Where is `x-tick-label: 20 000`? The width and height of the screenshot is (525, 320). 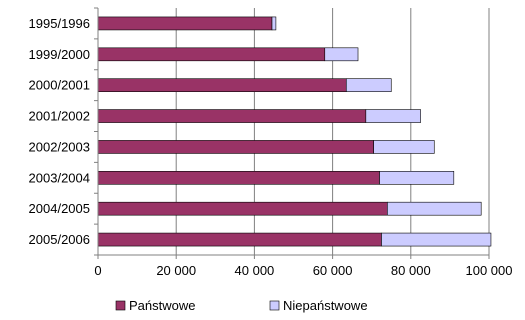
x-tick-label: 20 000 is located at coordinates (176, 270).